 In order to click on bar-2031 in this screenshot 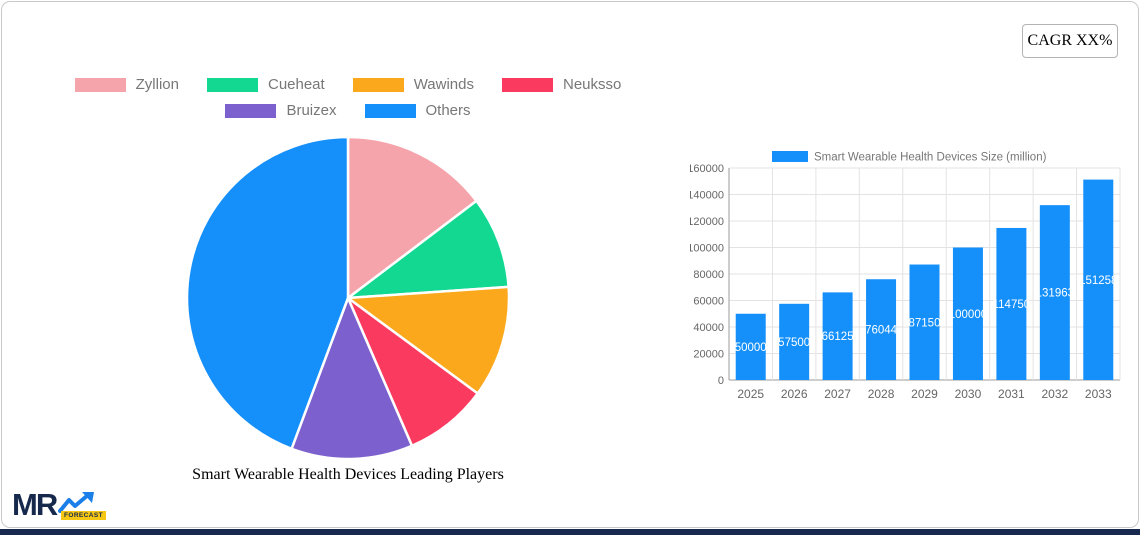, I will do `click(1011, 303)`.